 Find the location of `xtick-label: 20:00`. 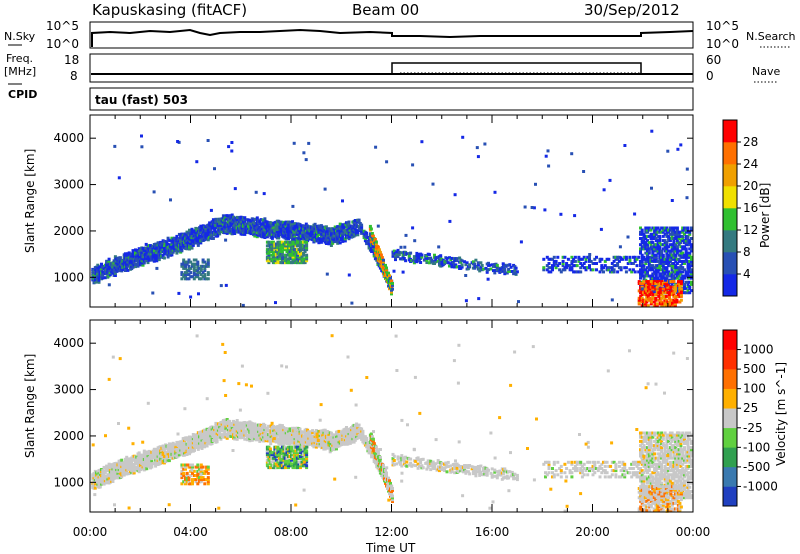

xtick-label: 20:00 is located at coordinates (592, 532).